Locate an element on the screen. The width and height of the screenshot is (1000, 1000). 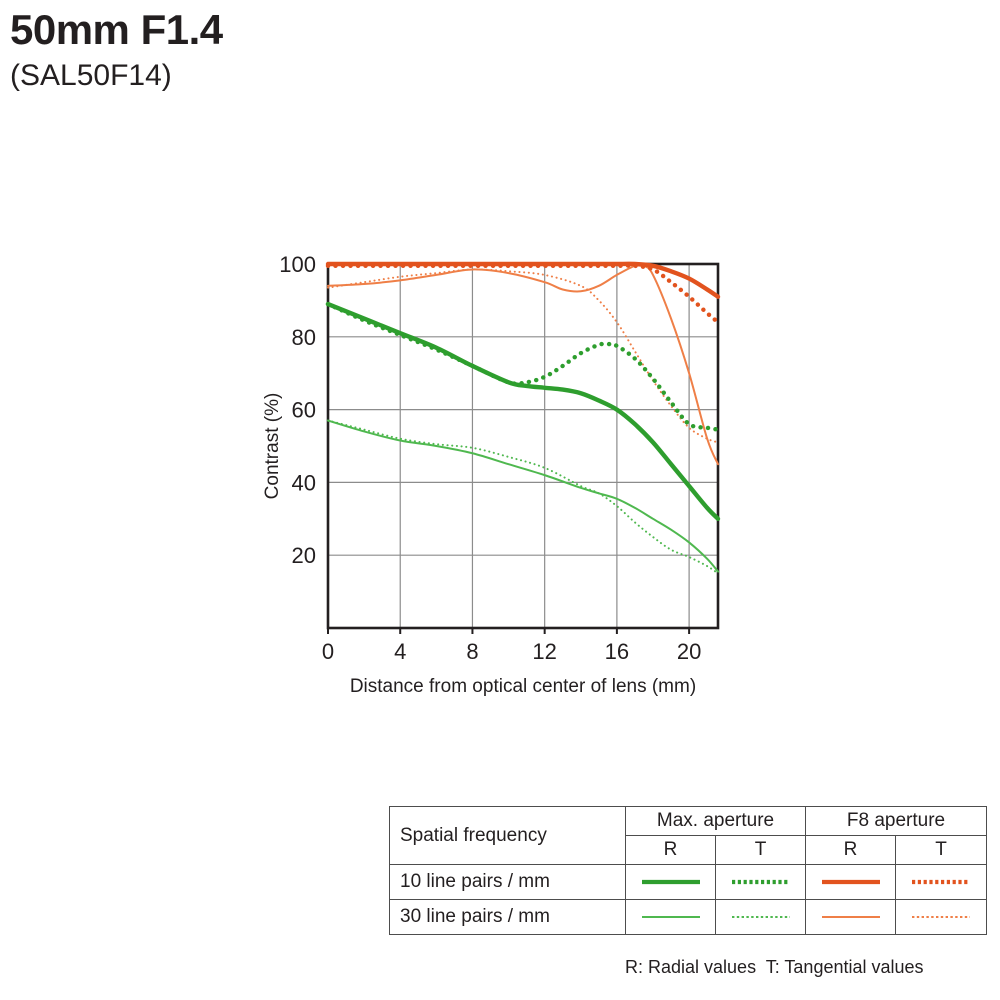
header-max-t: T is located at coordinates (760, 850).